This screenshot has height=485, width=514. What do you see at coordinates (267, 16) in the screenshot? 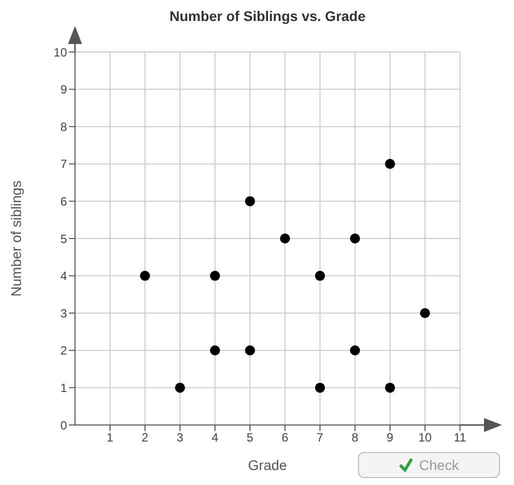
I see `chart-title: Number of Siblings vs. Grade` at bounding box center [267, 16].